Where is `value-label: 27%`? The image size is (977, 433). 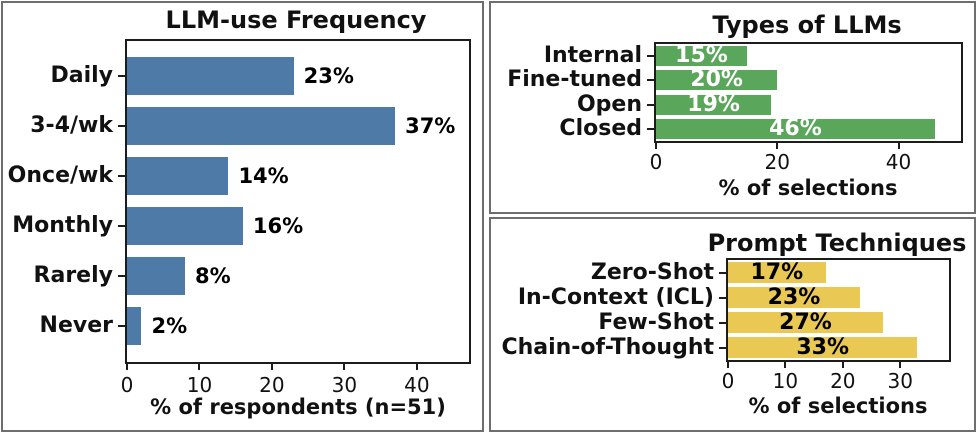 value-label: 27% is located at coordinates (805, 322).